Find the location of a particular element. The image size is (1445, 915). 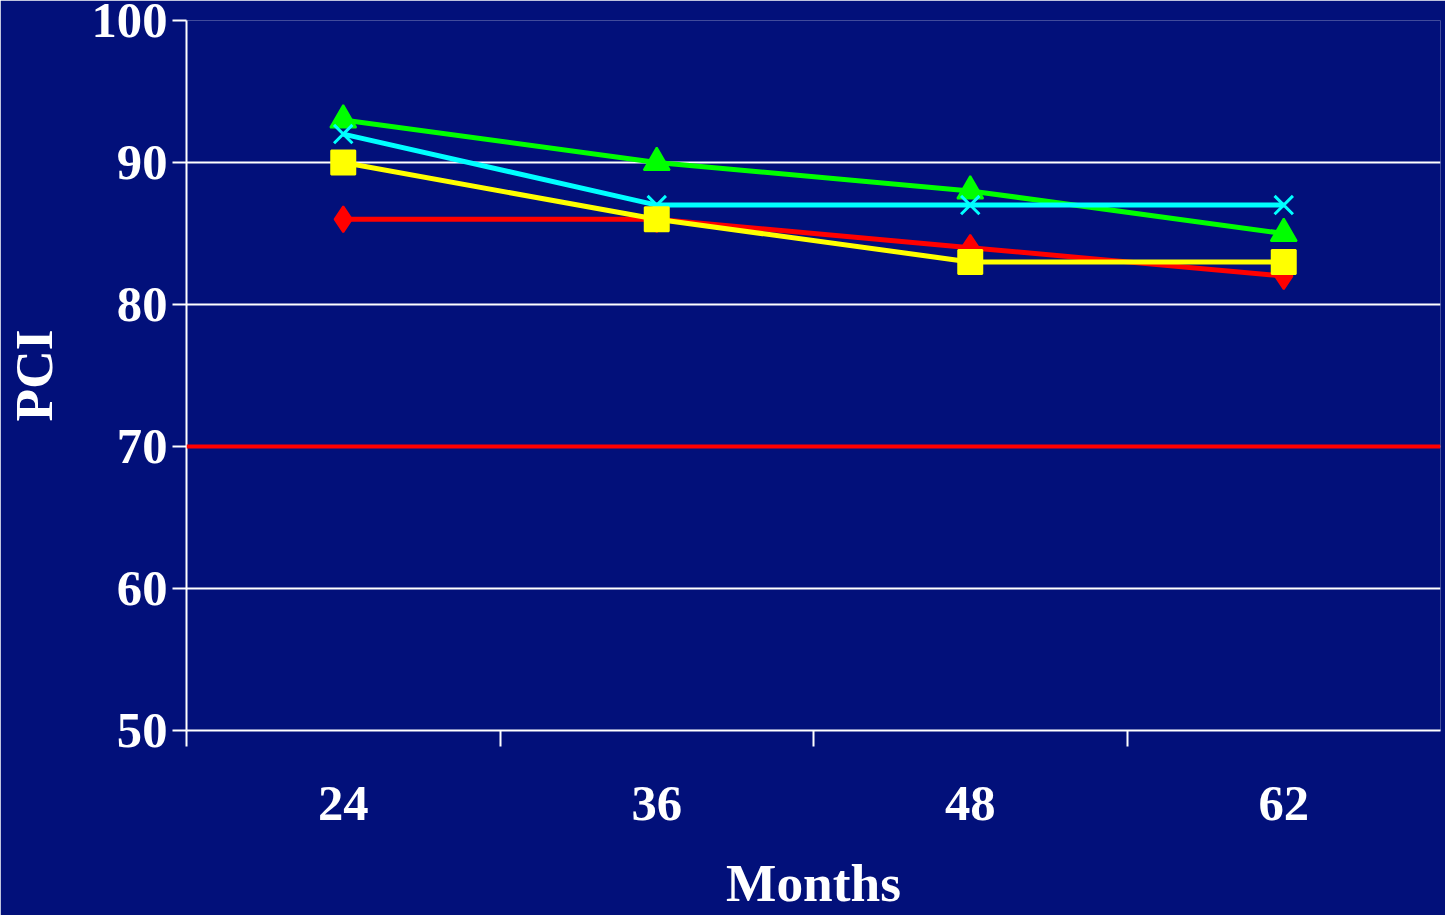

y-axis-title: PCI is located at coordinates (33, 375).